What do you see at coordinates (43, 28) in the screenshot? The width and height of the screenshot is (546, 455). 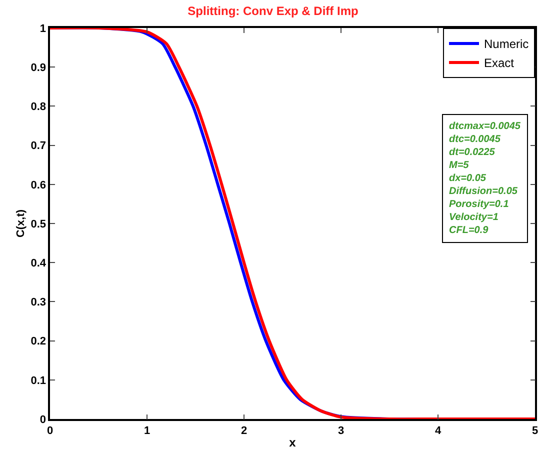 I see `y-tick-label: 1` at bounding box center [43, 28].